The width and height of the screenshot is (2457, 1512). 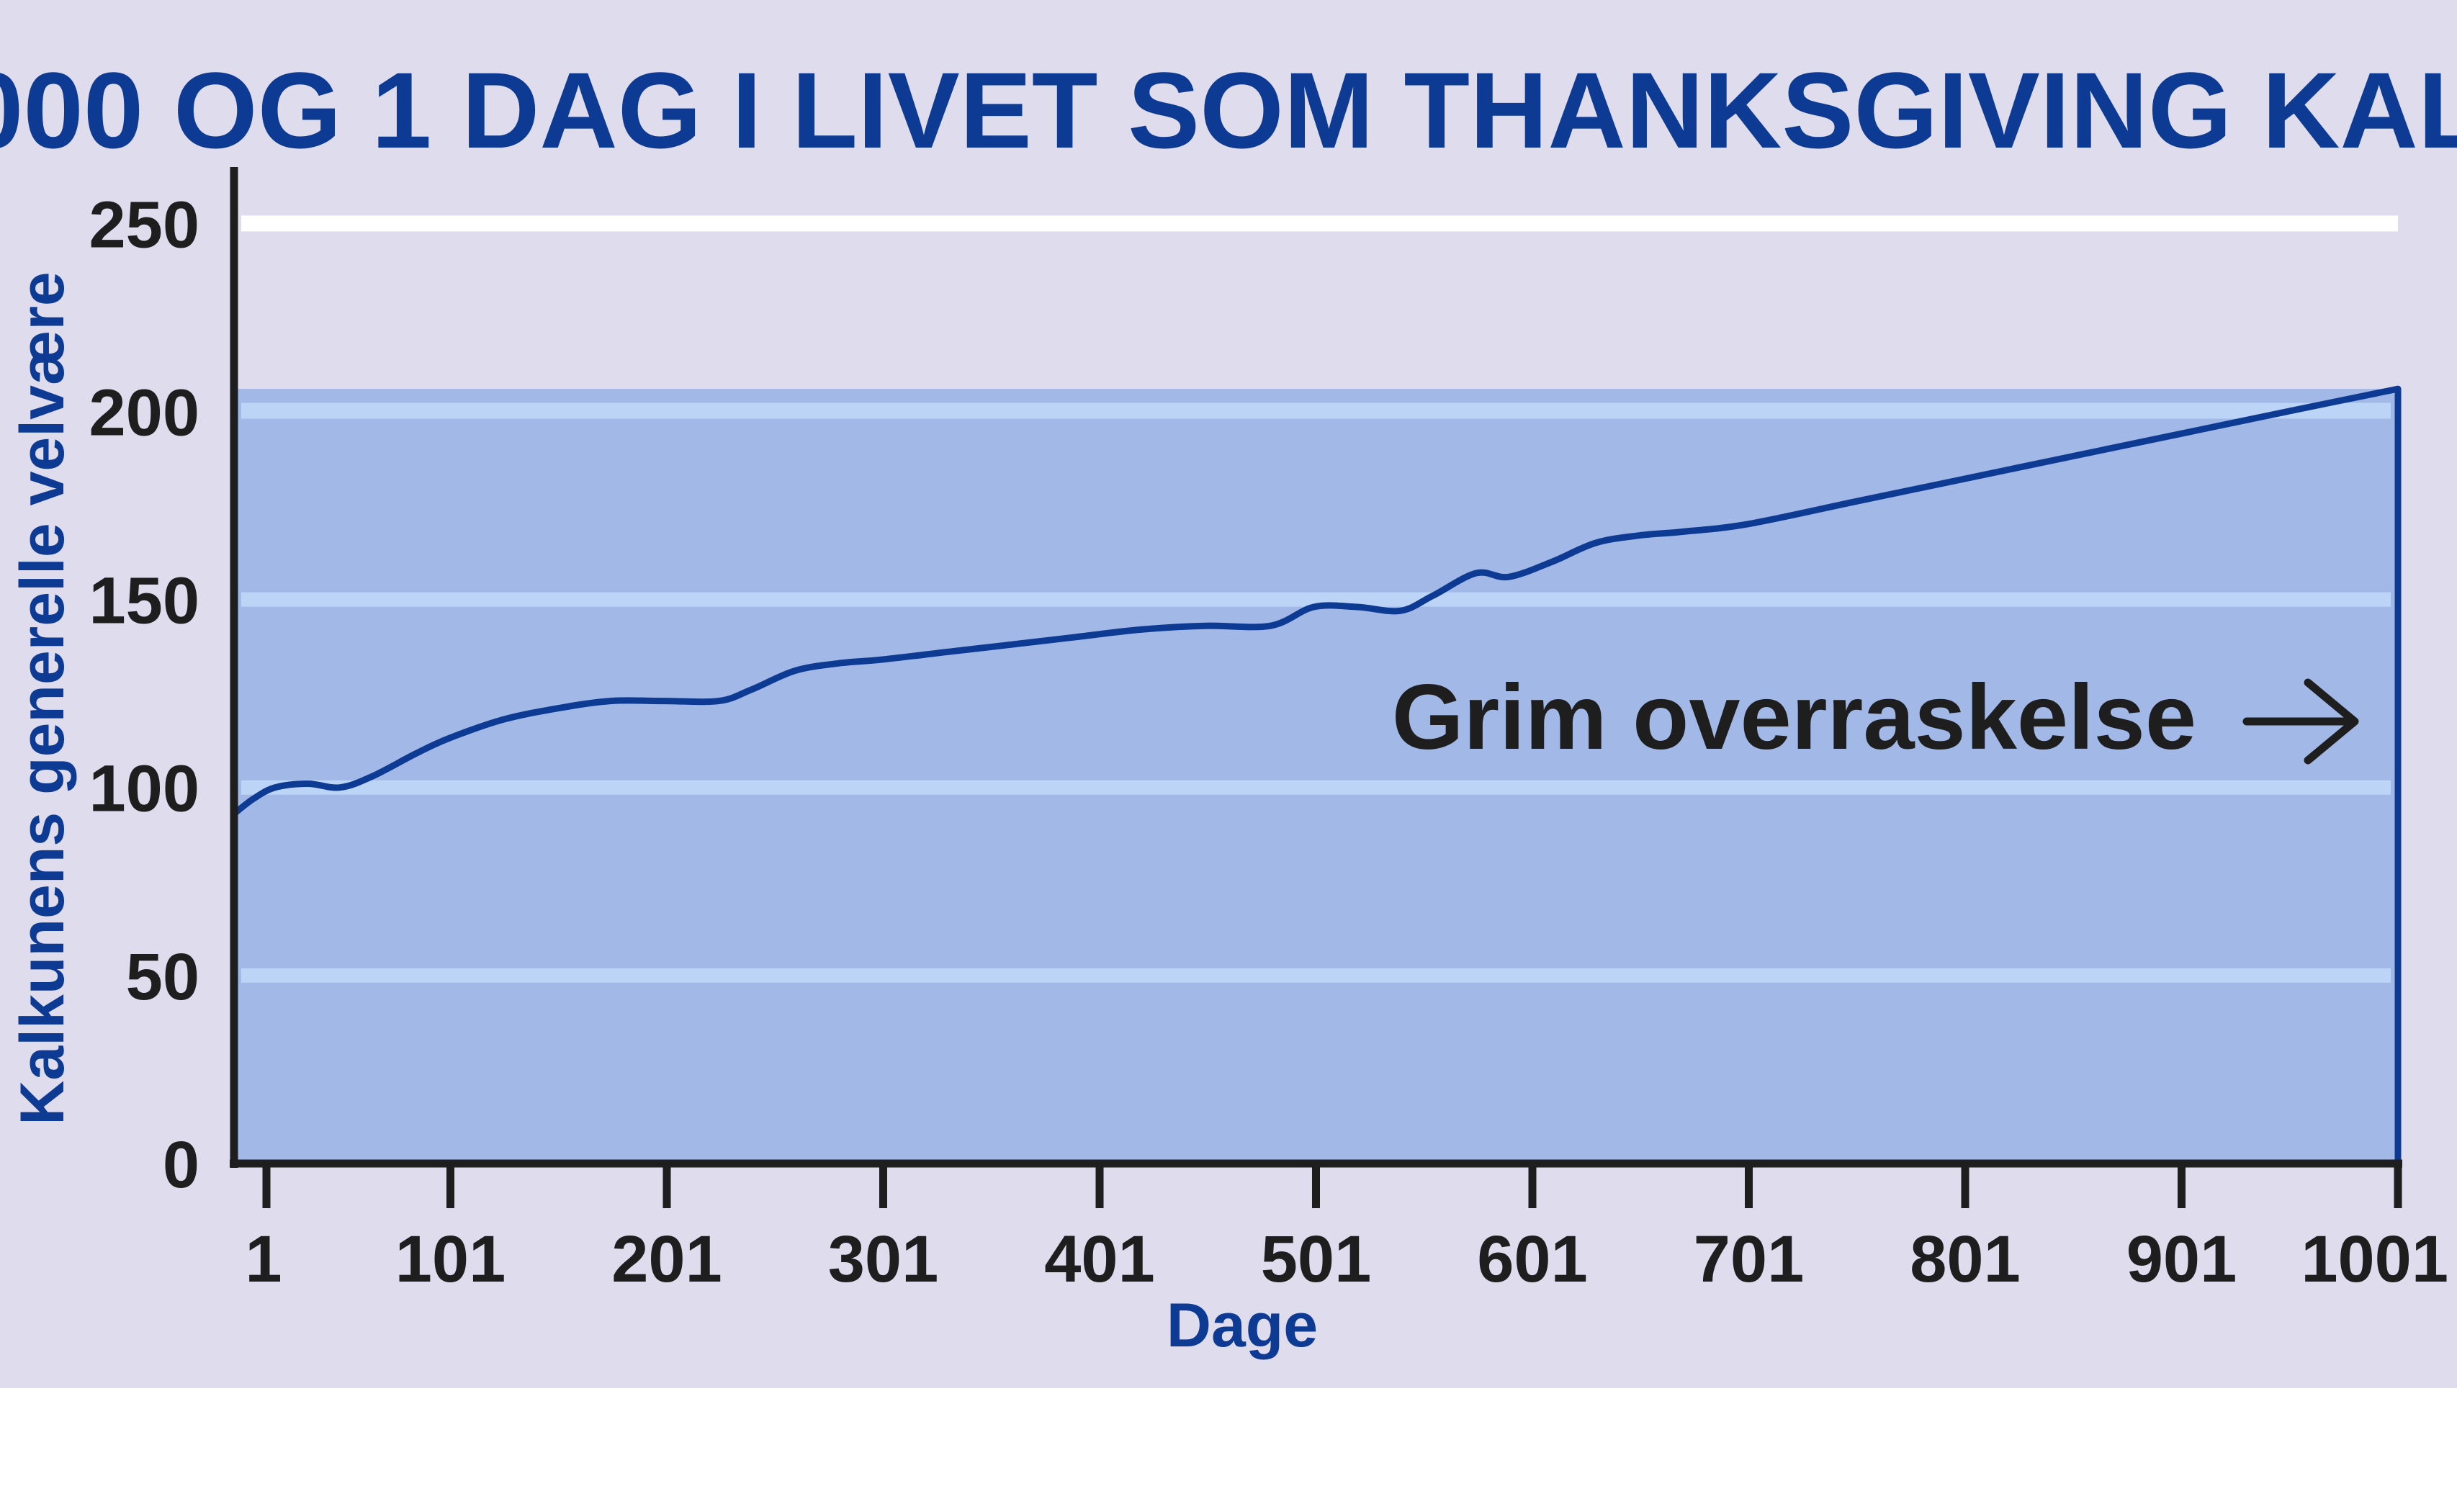 I want to click on x-tick-label-701: 701, so click(x=1749, y=1259).